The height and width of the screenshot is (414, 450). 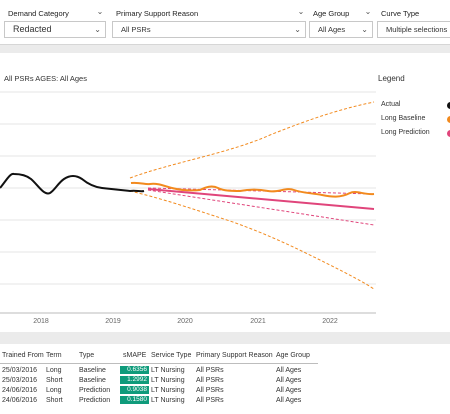 I want to click on select-value: All PSRs, so click(x=136, y=29).